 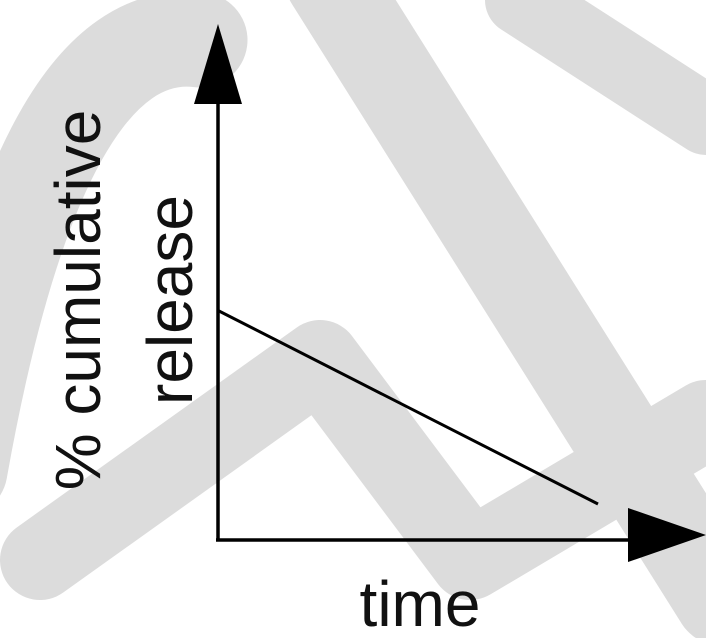 I want to click on y-axis-label: % cumulative release, so click(x=124, y=300).